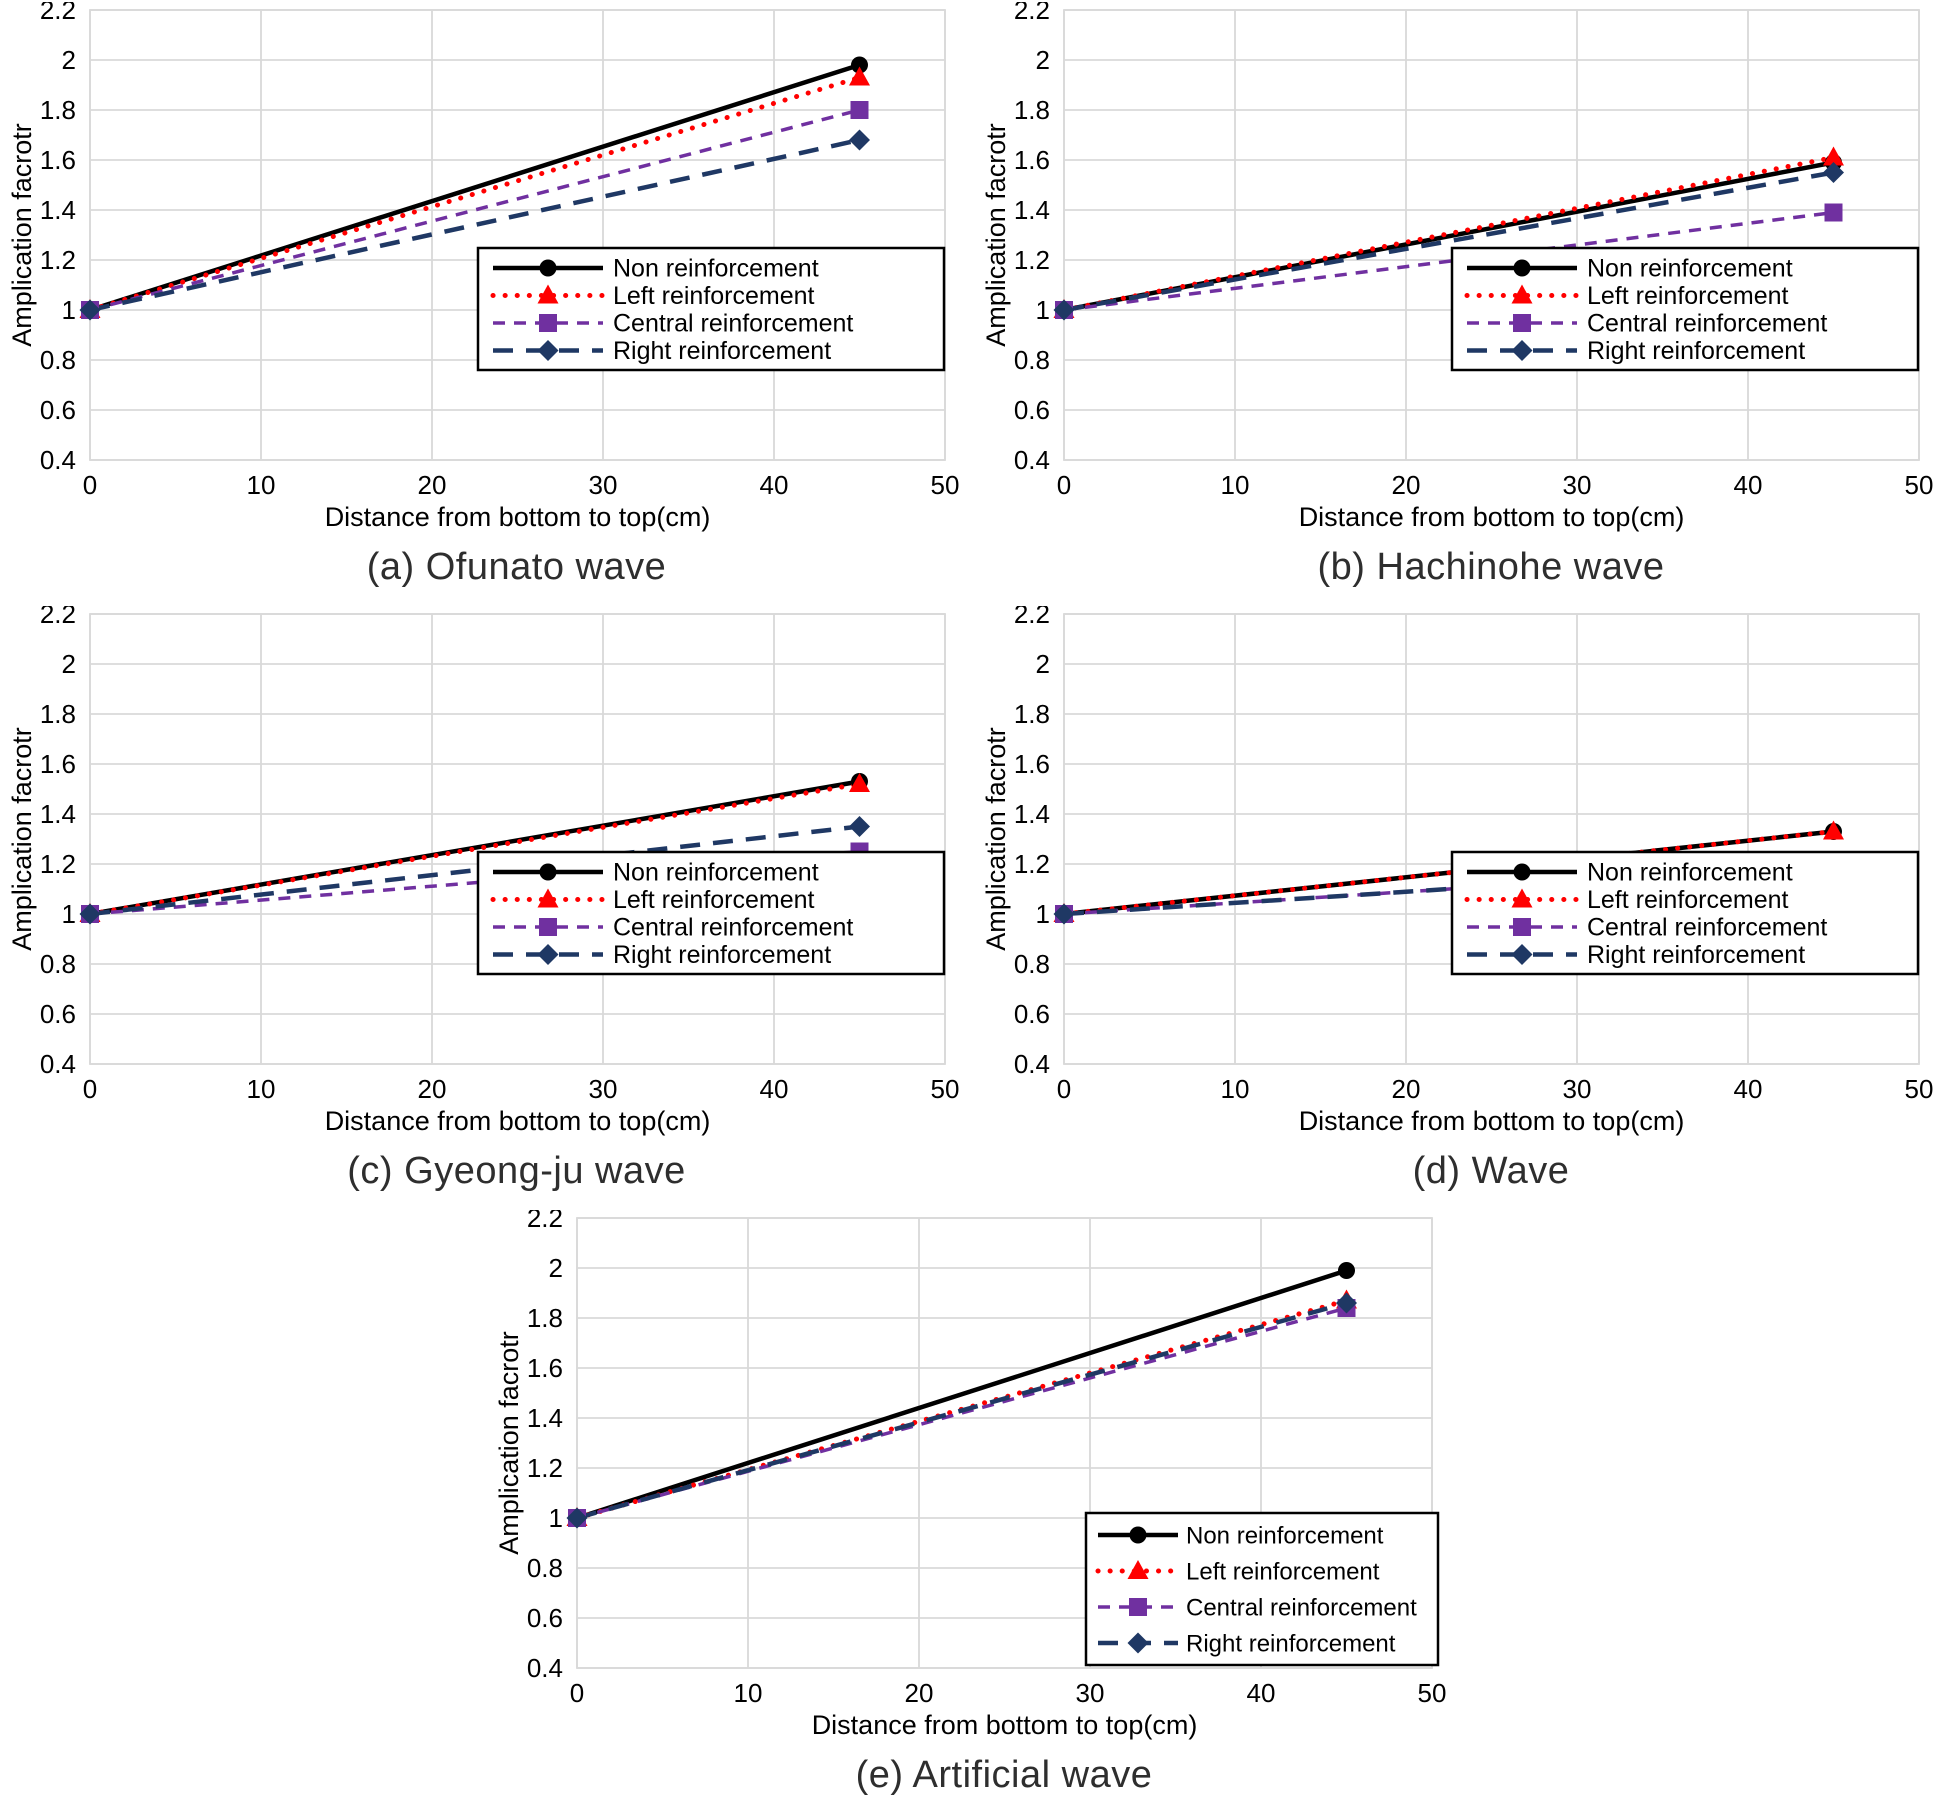 The height and width of the screenshot is (1819, 1949). What do you see at coordinates (859, 65) in the screenshot?
I see `marker-non` at bounding box center [859, 65].